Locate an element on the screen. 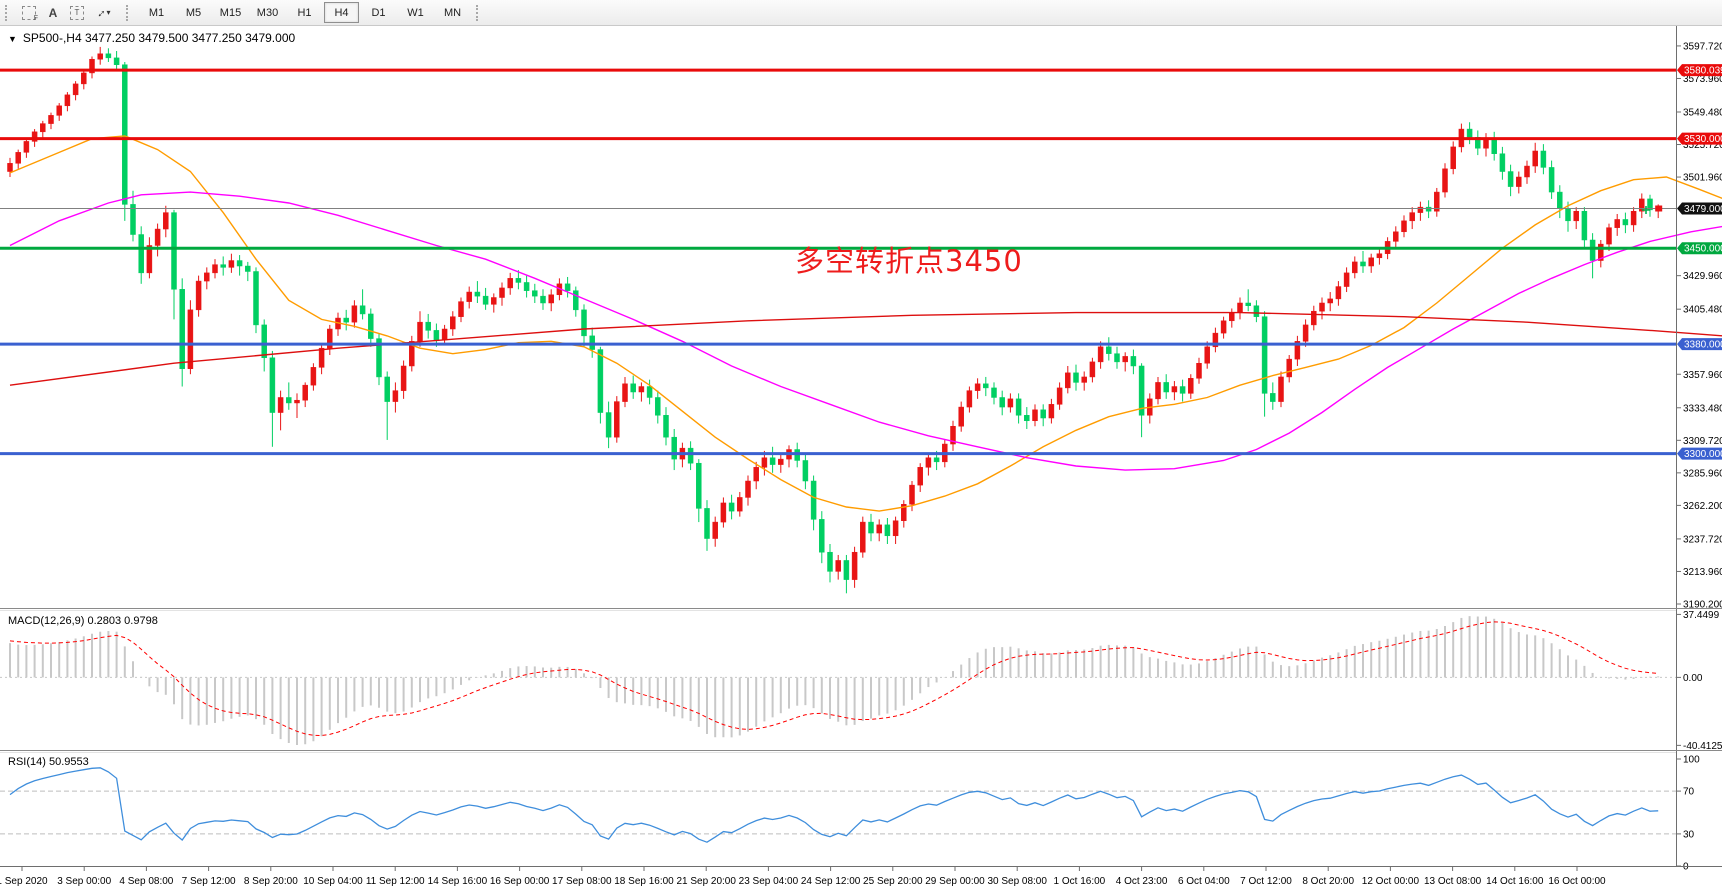 Image resolution: width=1722 pixels, height=894 pixels. svg-text: 3333.480 is located at coordinates (1702, 408).